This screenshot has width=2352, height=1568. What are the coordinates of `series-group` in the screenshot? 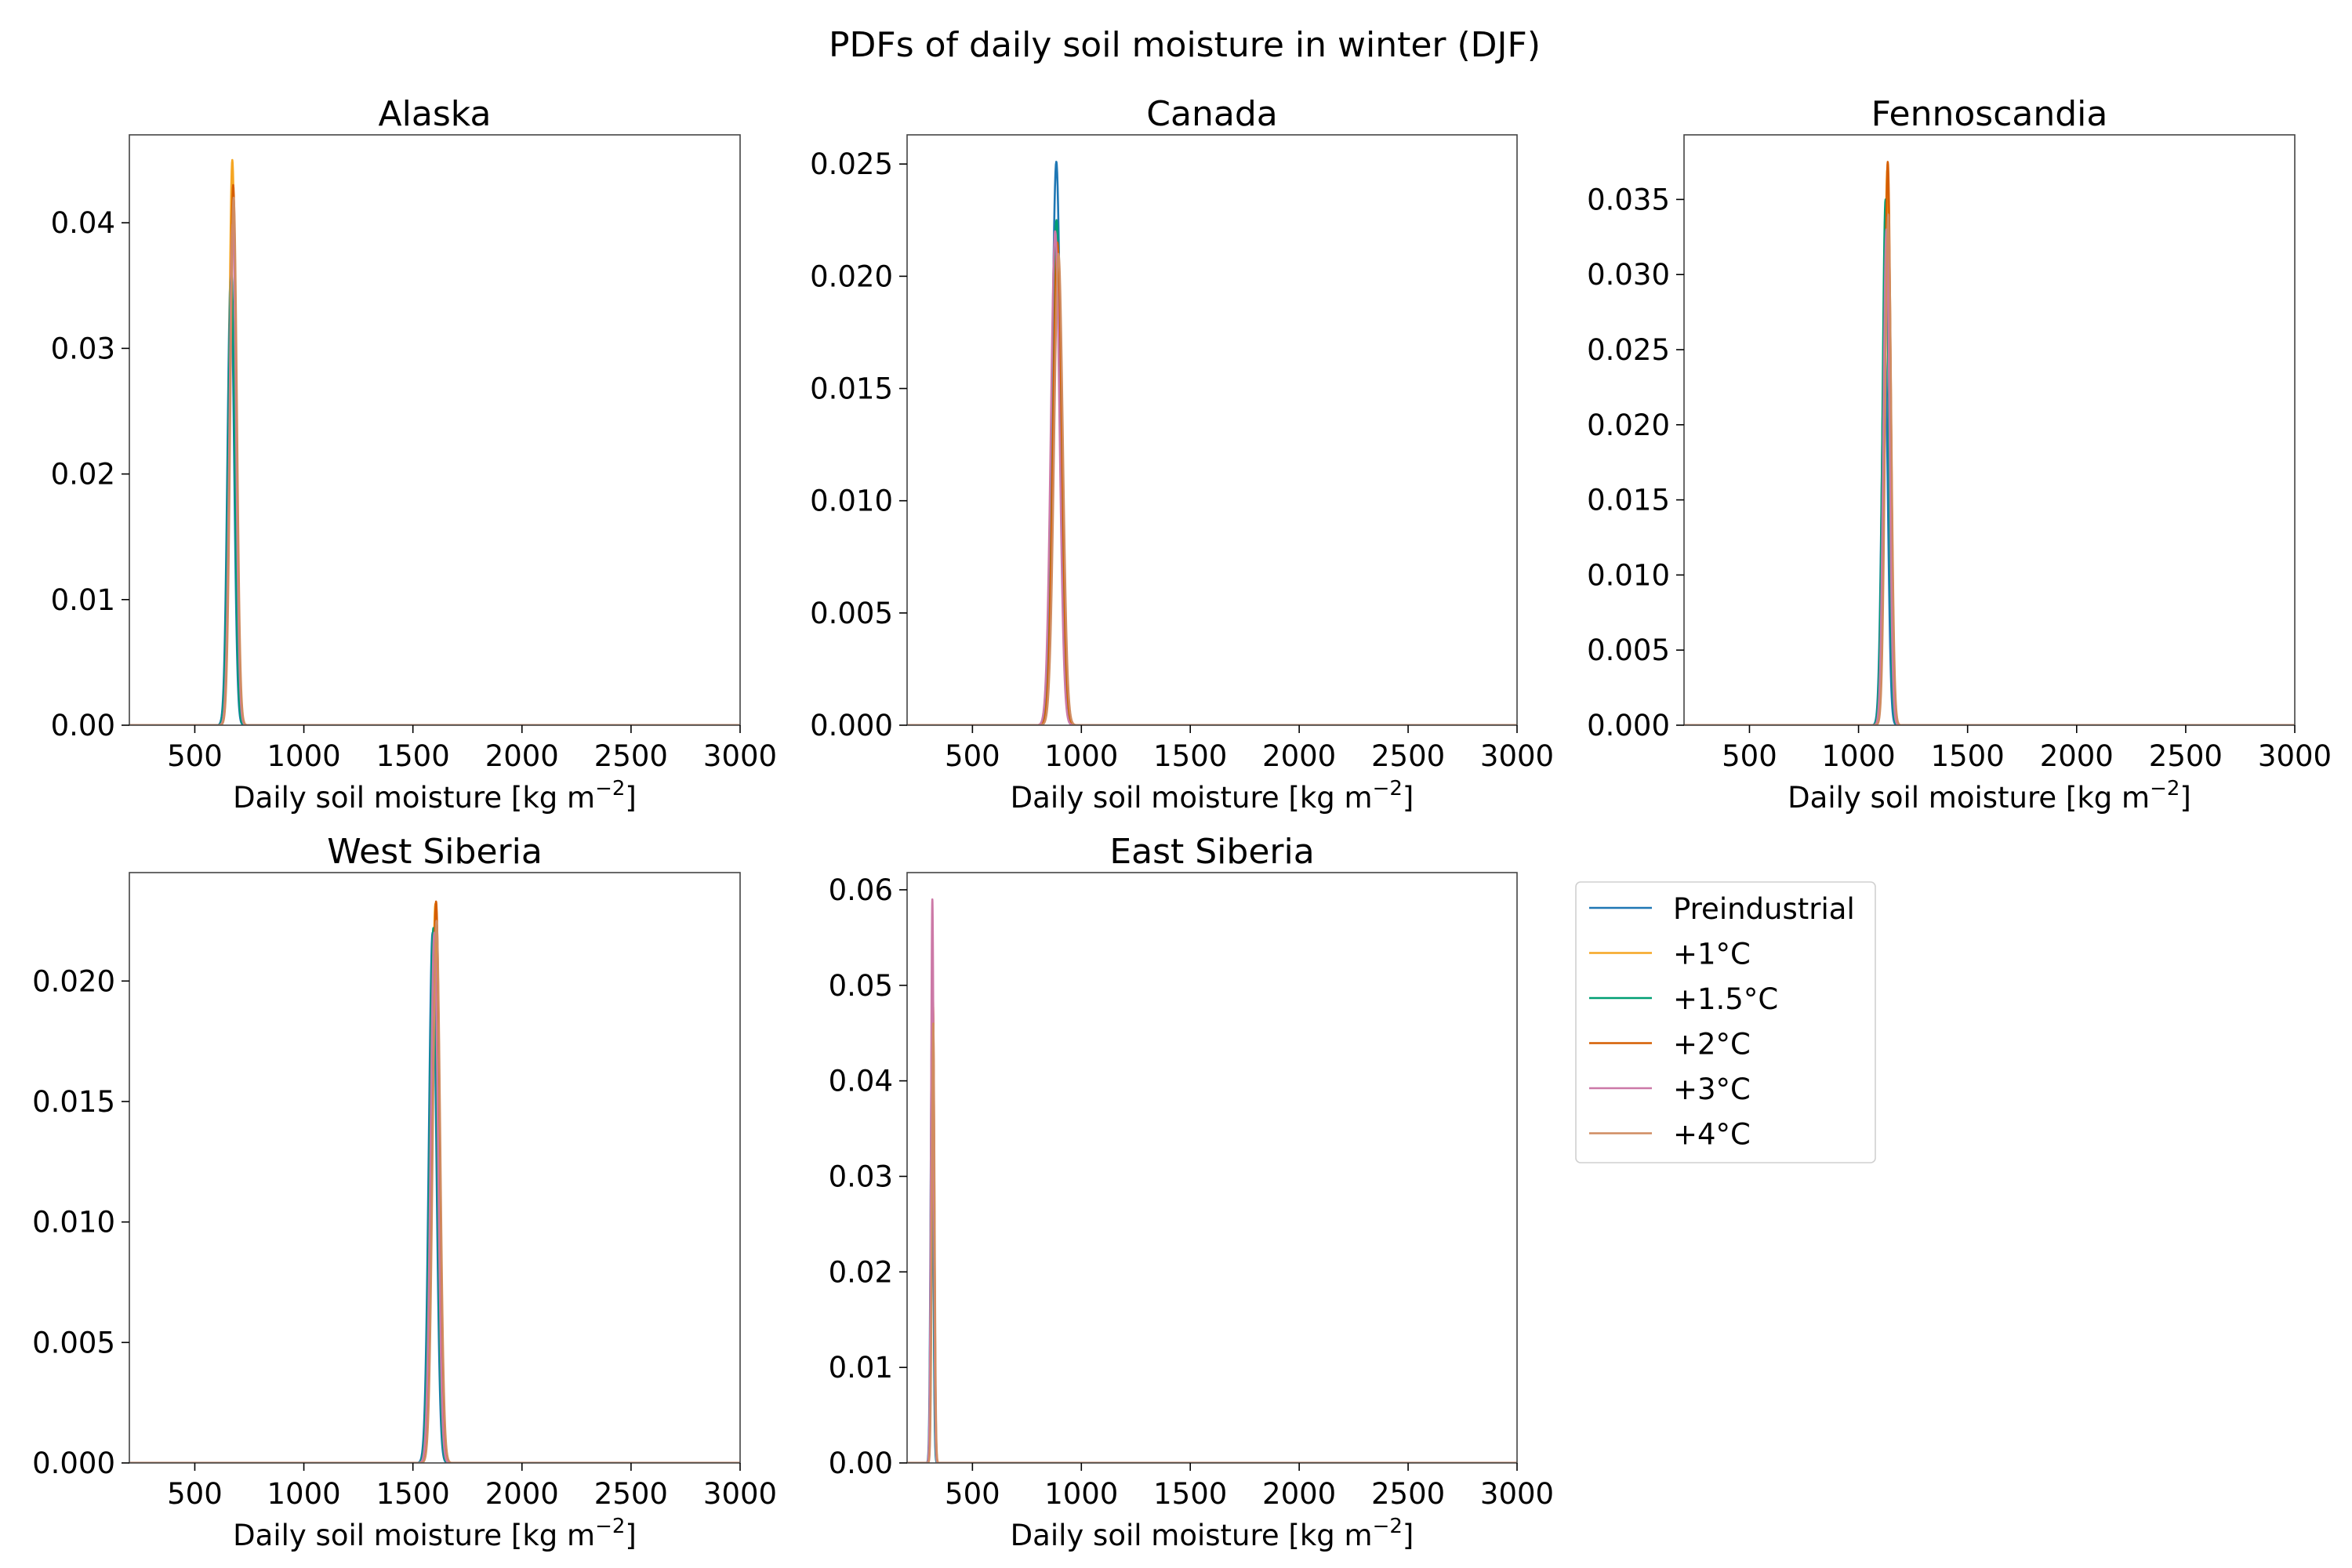 It's located at (1212, 1180).